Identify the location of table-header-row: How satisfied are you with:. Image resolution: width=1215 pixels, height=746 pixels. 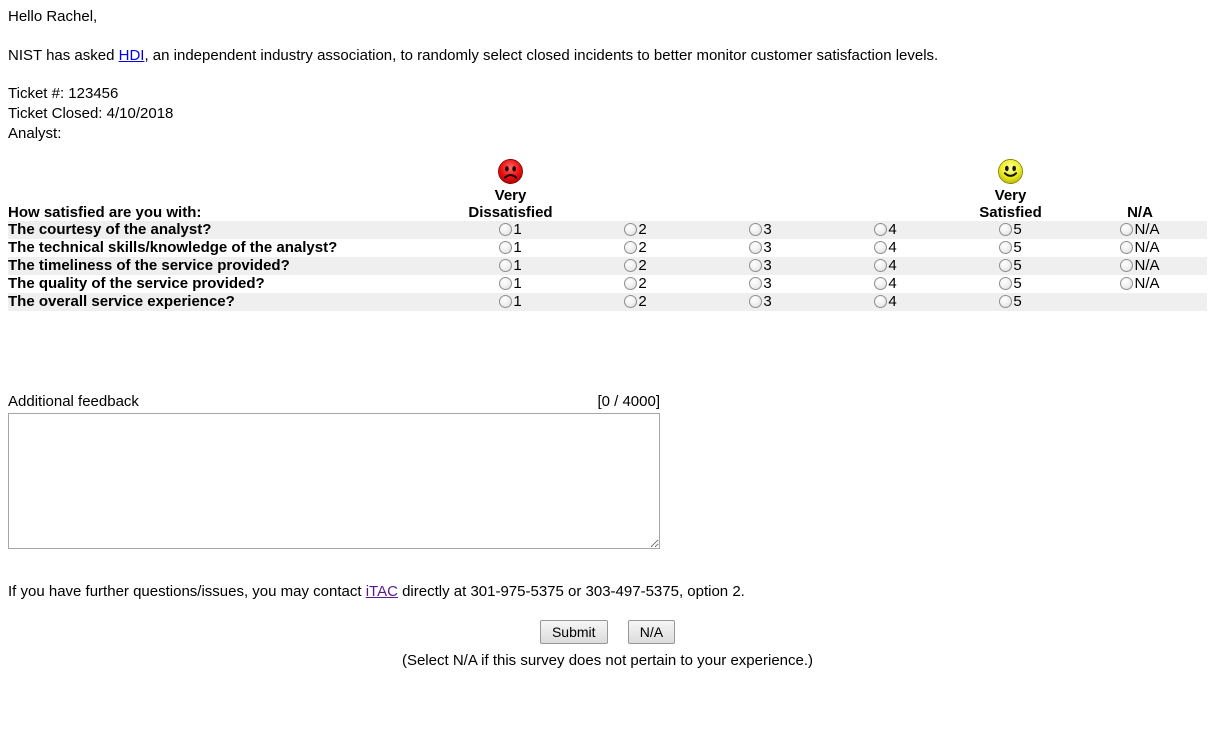
(607, 189).